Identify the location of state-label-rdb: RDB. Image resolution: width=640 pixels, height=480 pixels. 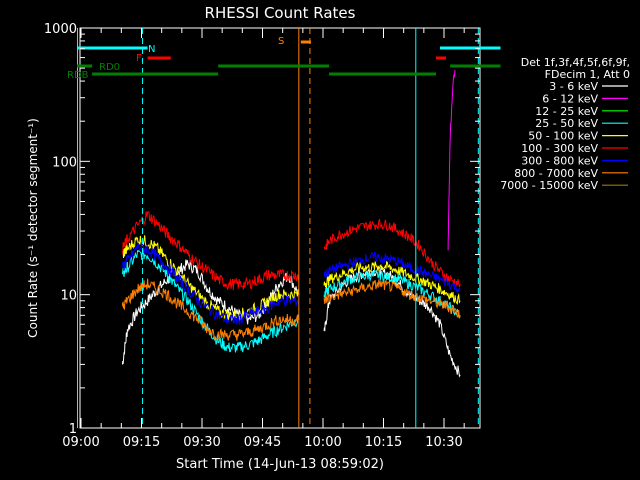
(78, 75).